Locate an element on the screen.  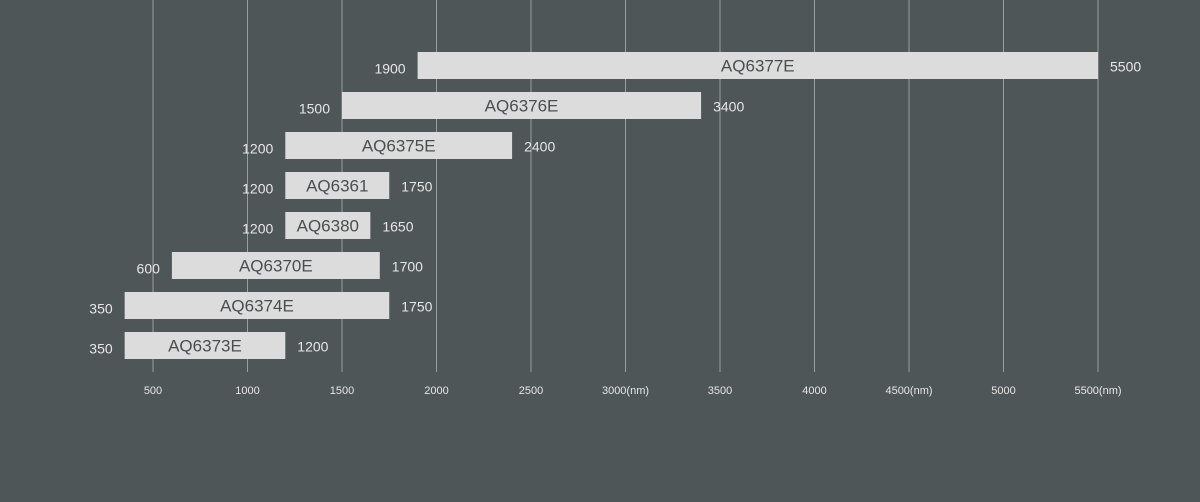
x-tick-label-4000: 4000 is located at coordinates (814, 391).